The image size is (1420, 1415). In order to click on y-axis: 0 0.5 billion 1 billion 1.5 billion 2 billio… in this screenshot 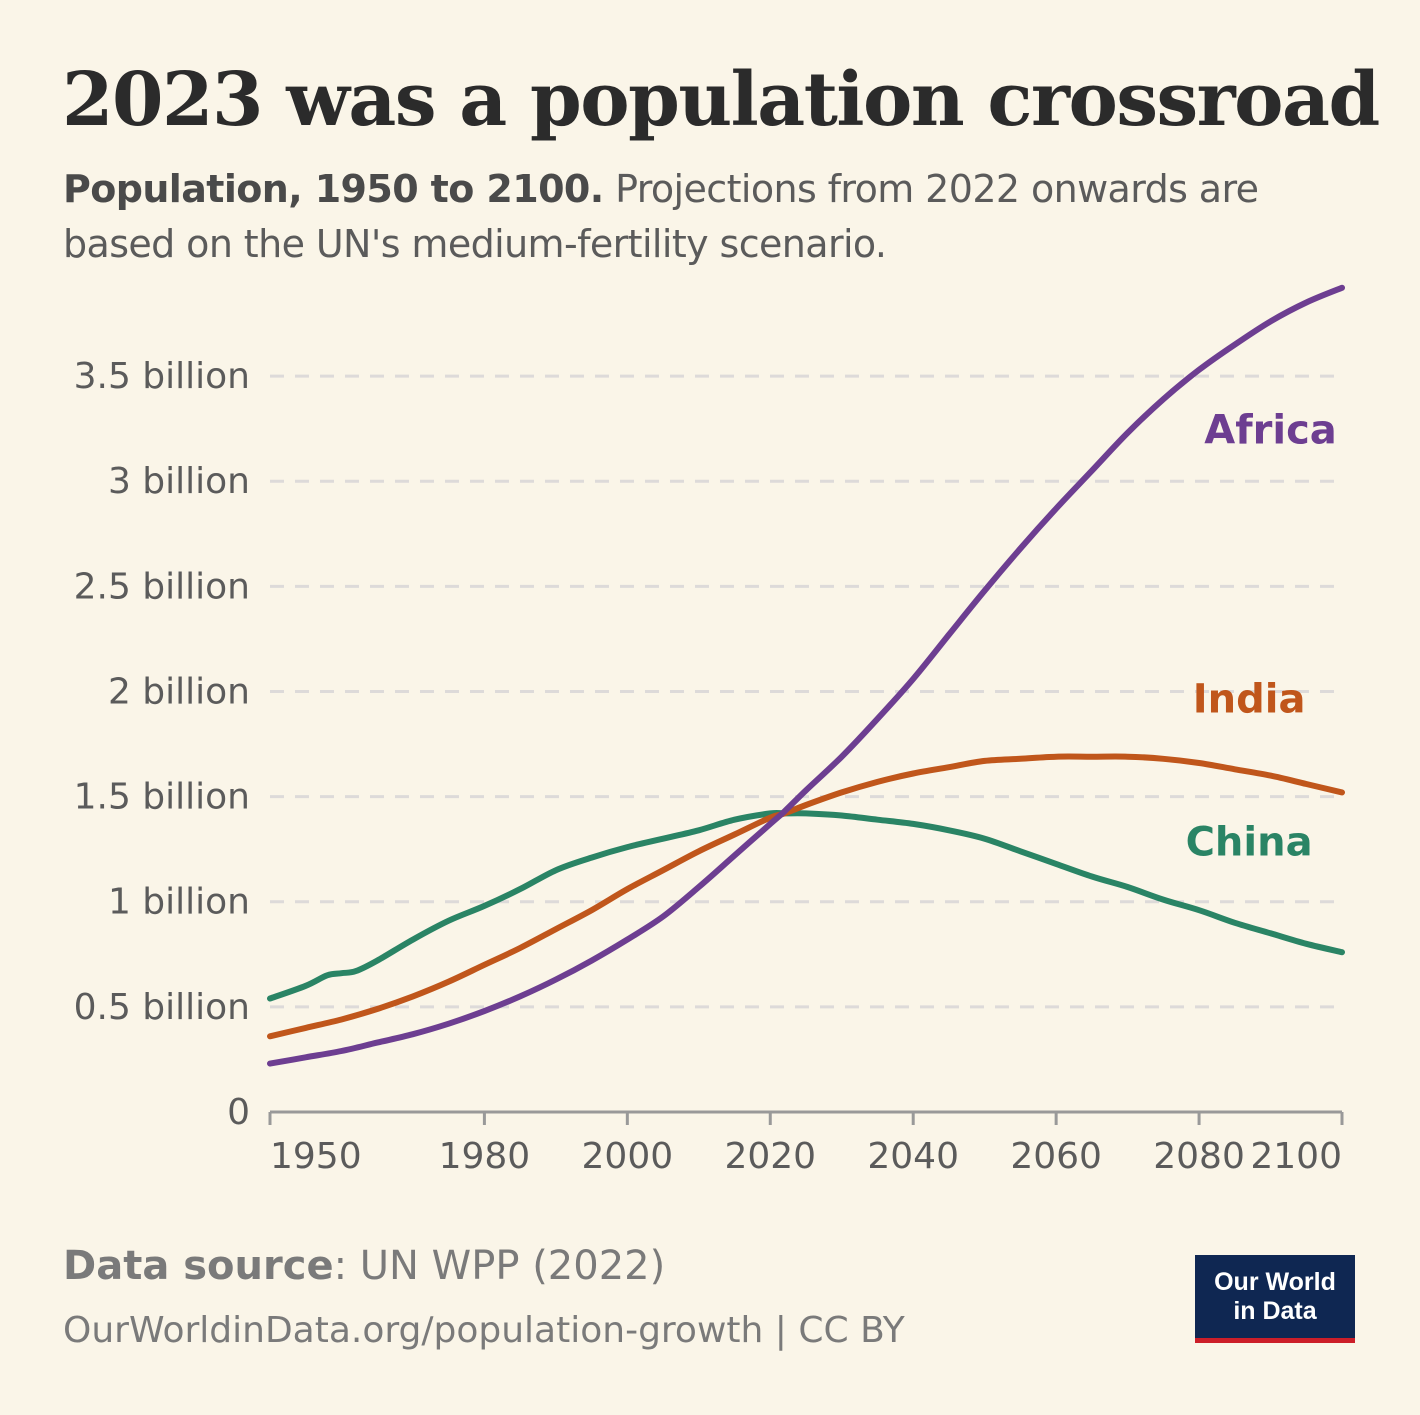, I will do `click(162, 744)`.